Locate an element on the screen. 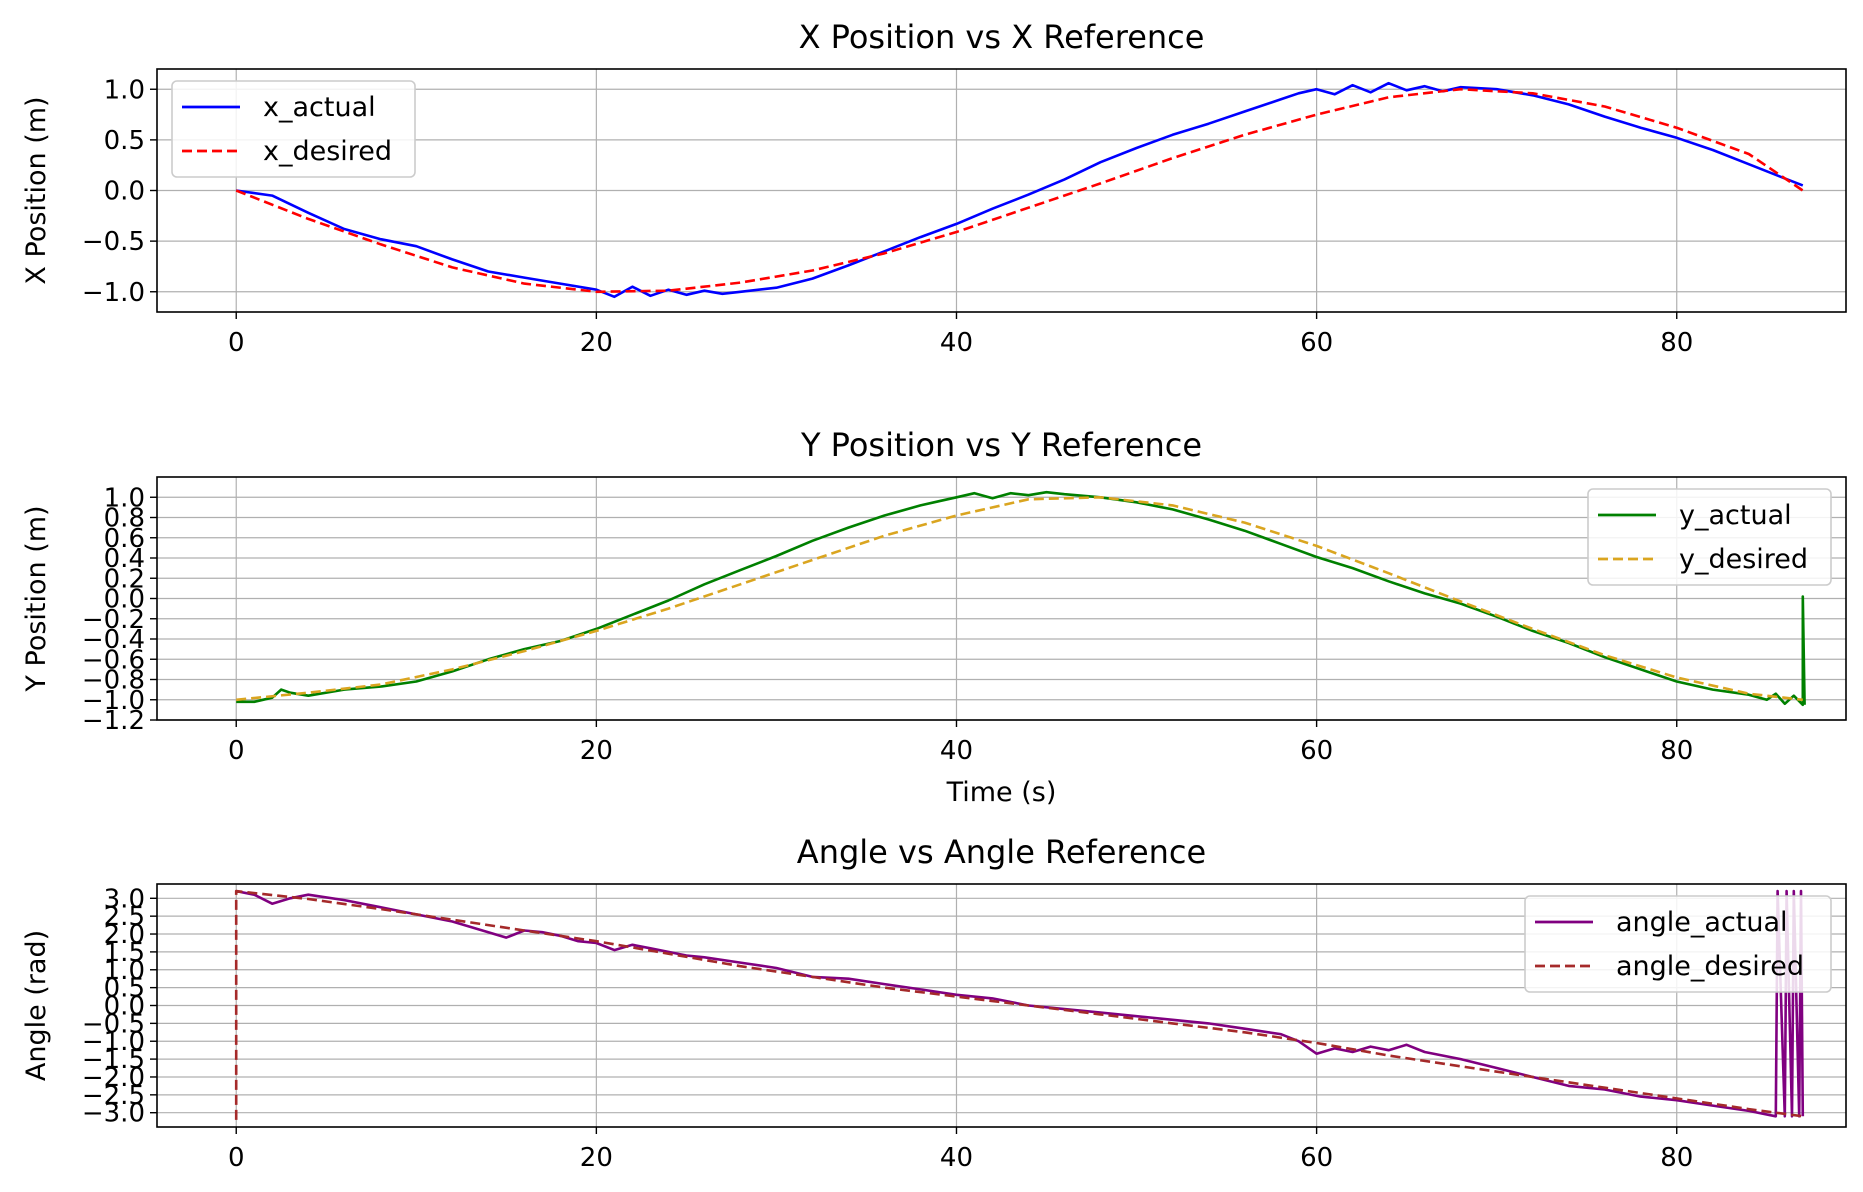  chart-title: Y Position vs Y Reference is located at coordinates (1001, 445).